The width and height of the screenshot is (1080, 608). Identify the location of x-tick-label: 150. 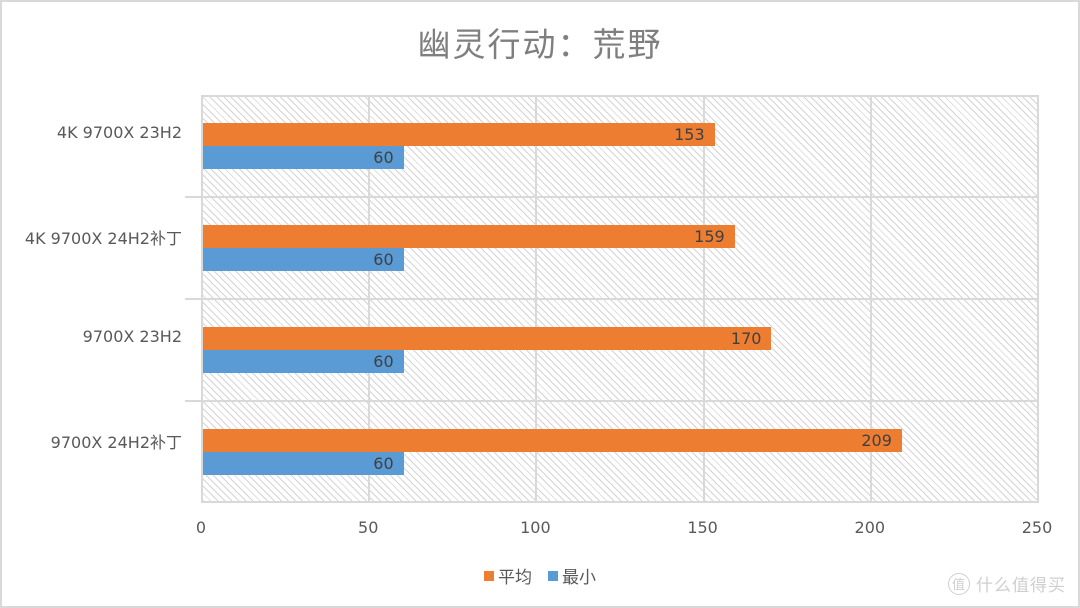
(702, 527).